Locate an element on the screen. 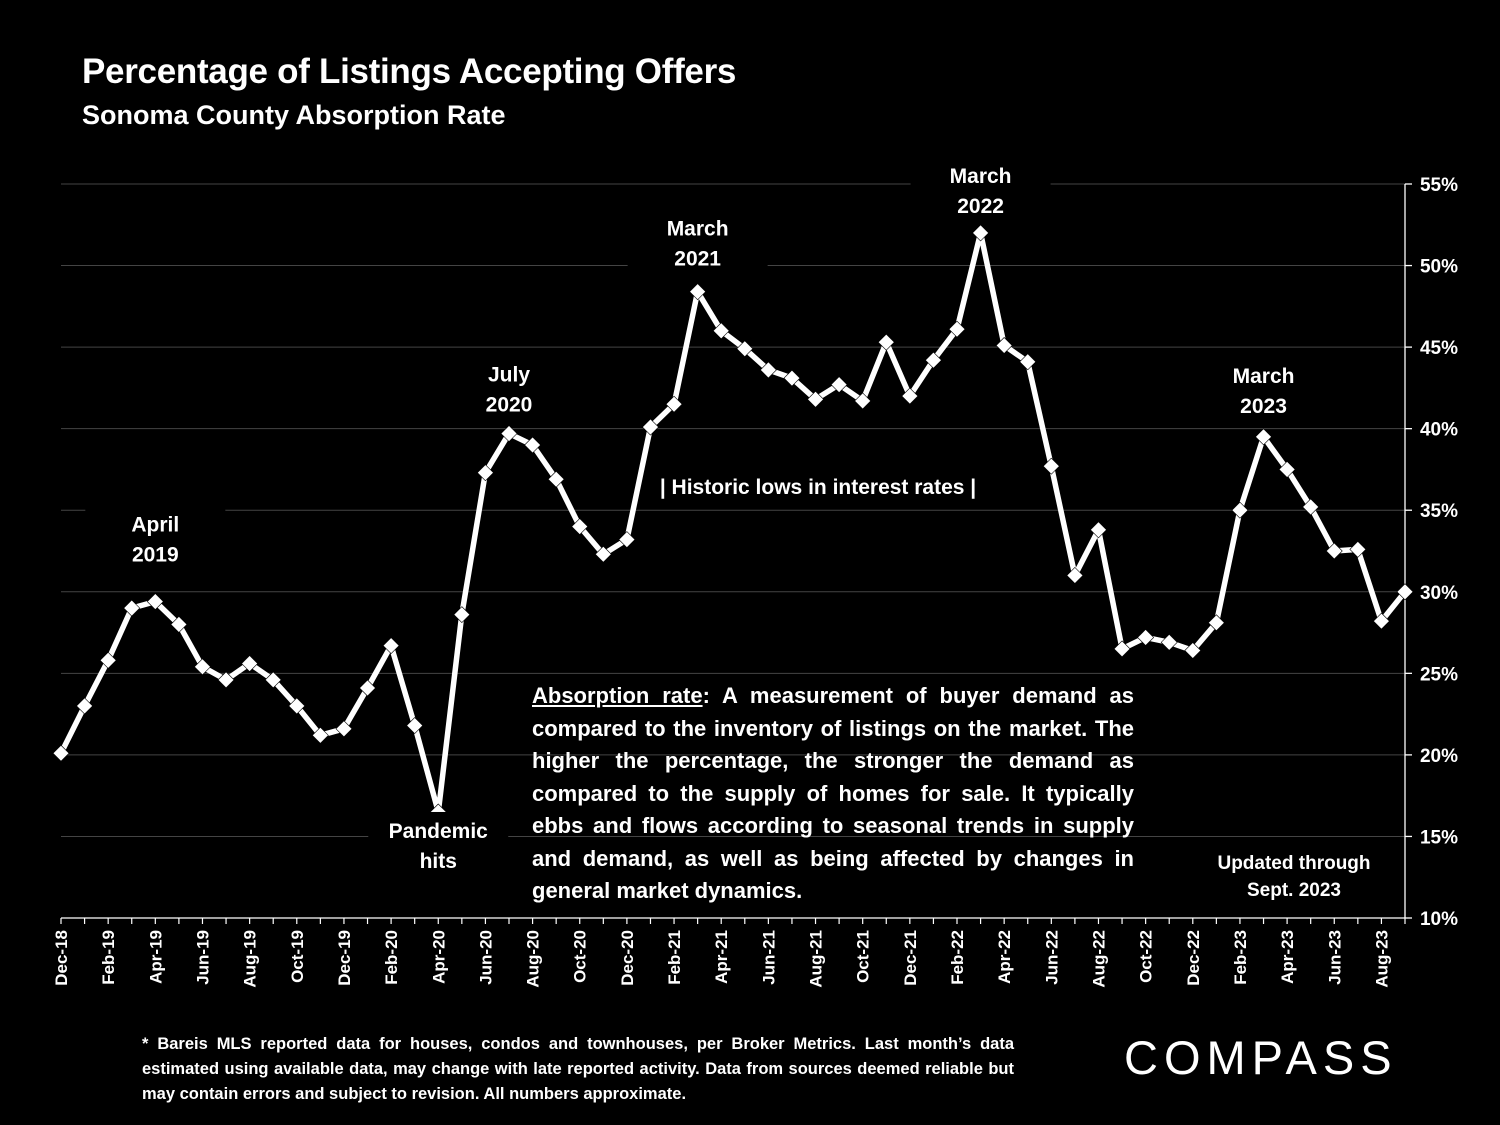 The image size is (1500, 1125). y-tick-label: 30% is located at coordinates (1439, 593).